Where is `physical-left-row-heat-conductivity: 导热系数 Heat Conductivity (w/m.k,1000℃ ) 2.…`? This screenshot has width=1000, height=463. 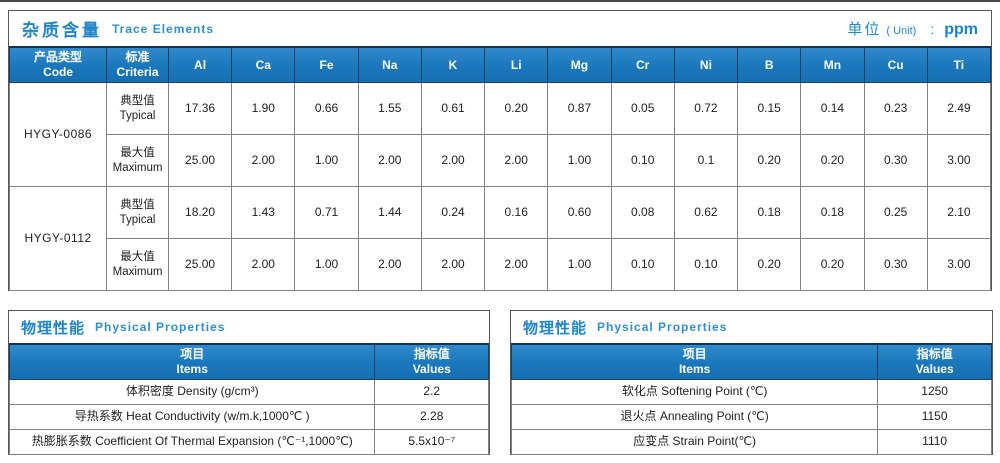
physical-left-row-heat-conductivity: 导热系数 Heat Conductivity (w/m.k,1000℃ ) 2.… is located at coordinates (248, 417).